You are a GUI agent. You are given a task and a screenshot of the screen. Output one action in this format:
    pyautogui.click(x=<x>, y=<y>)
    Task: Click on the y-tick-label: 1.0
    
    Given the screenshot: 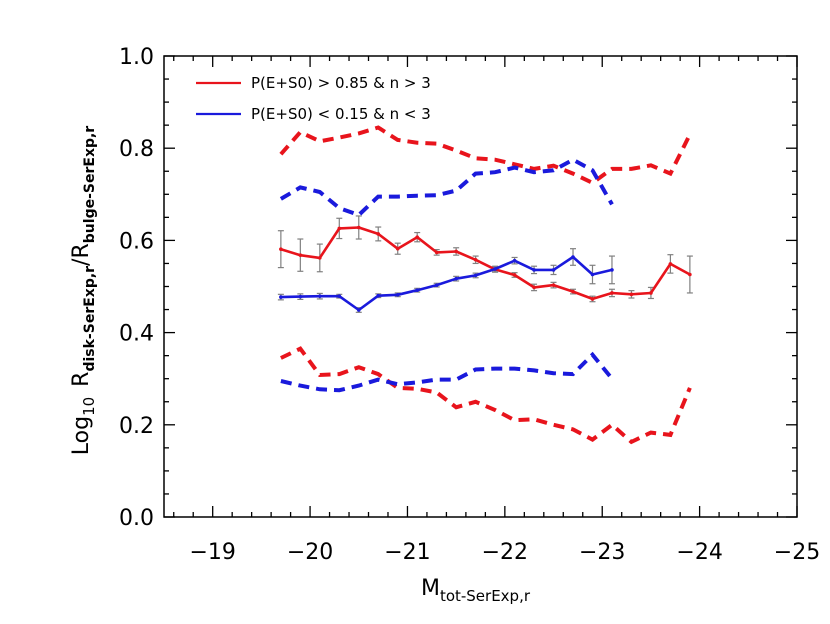 What is the action you would take?
    pyautogui.click(x=136, y=57)
    